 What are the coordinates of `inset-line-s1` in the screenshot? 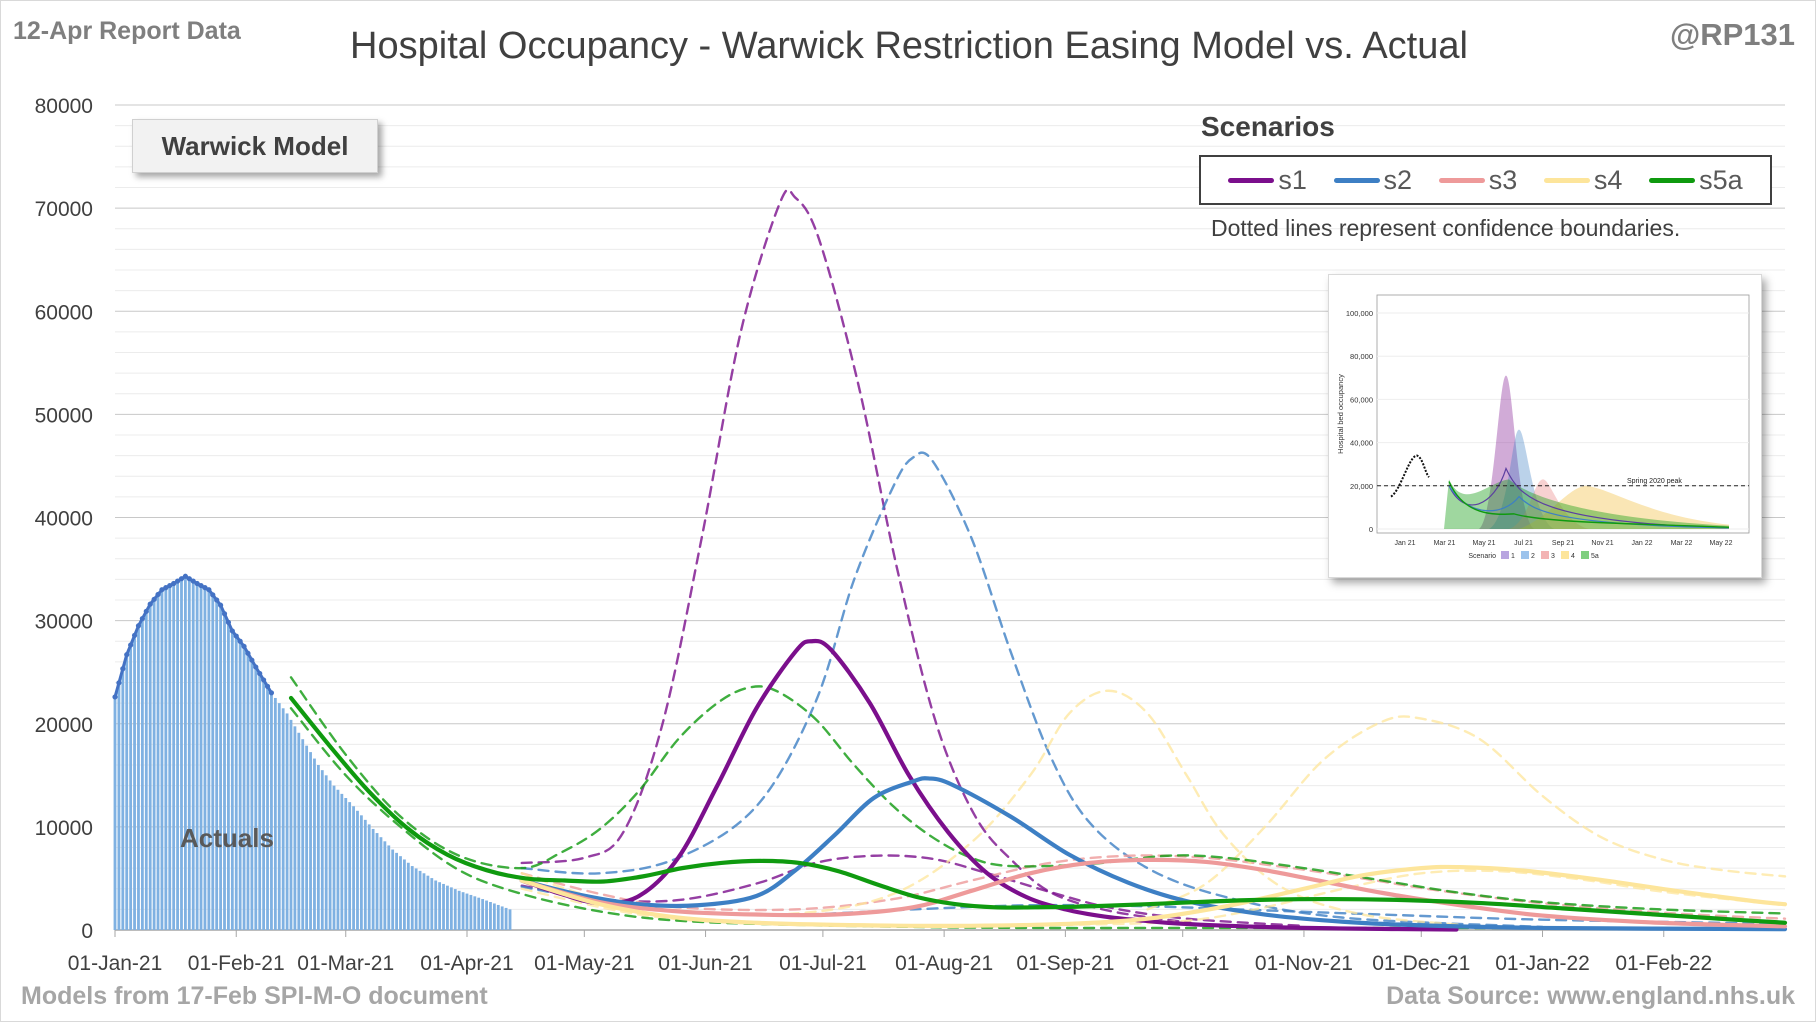 It's located at (1589, 497).